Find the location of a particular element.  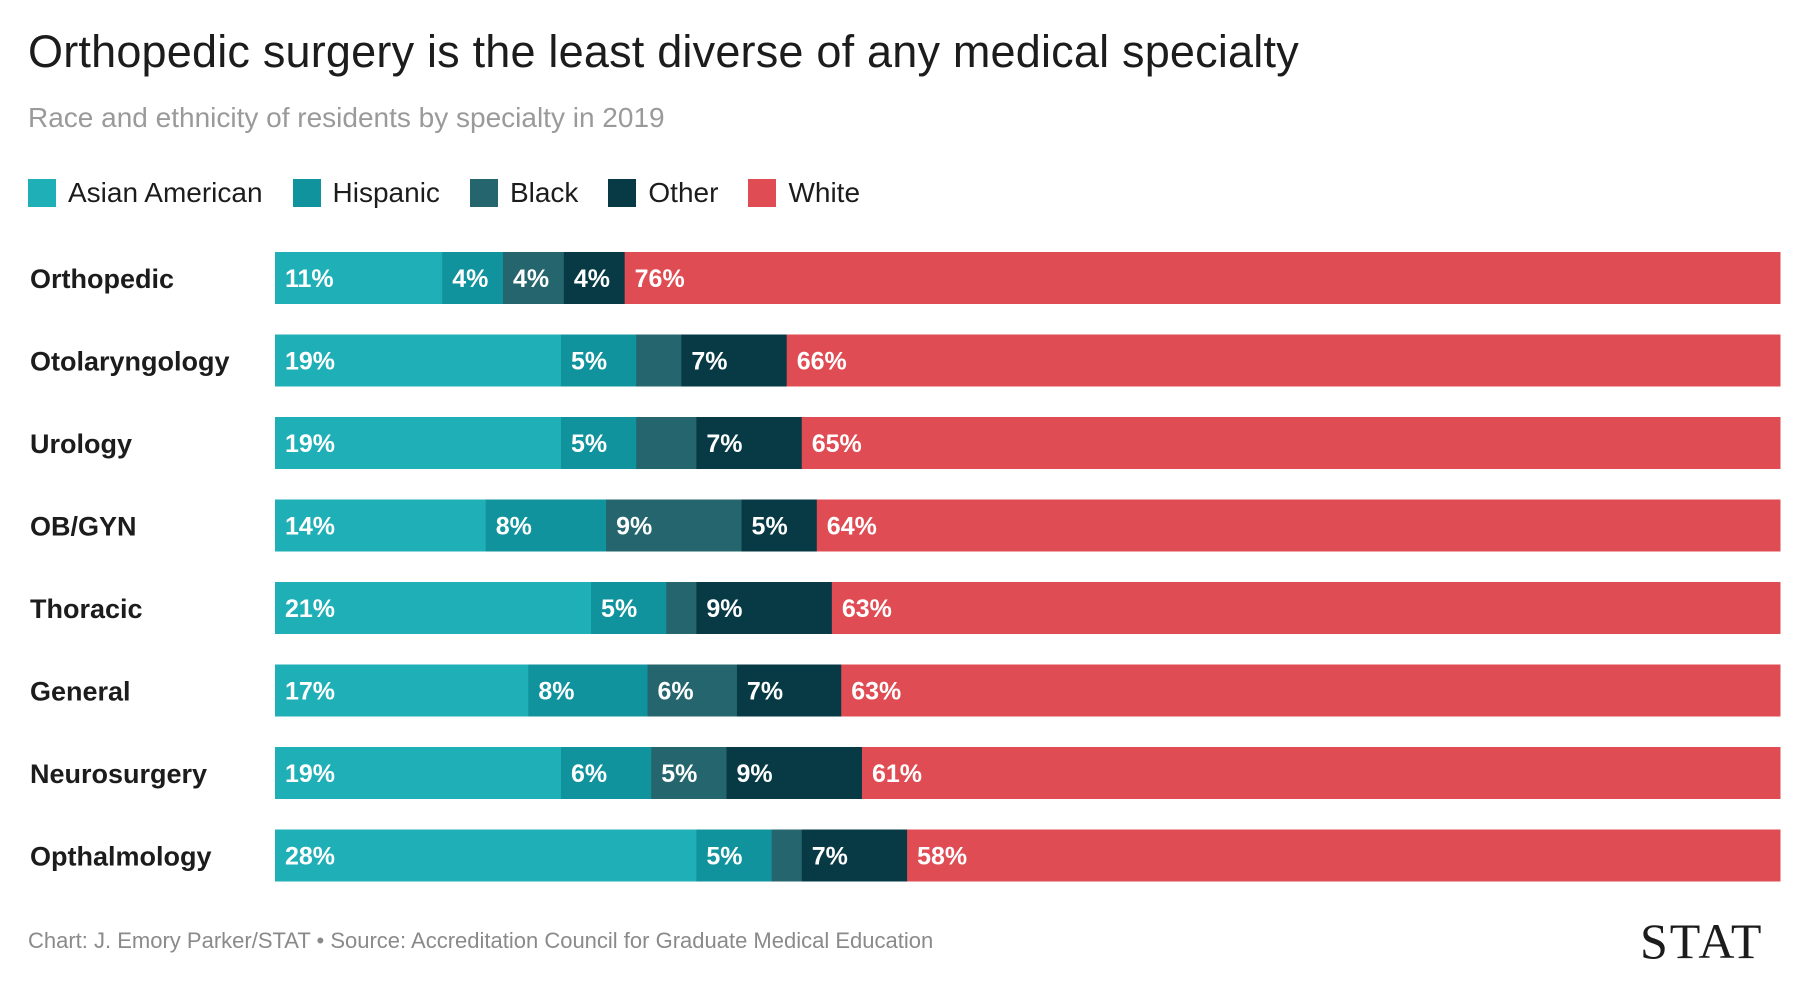

data-label: 76% is located at coordinates (660, 279).